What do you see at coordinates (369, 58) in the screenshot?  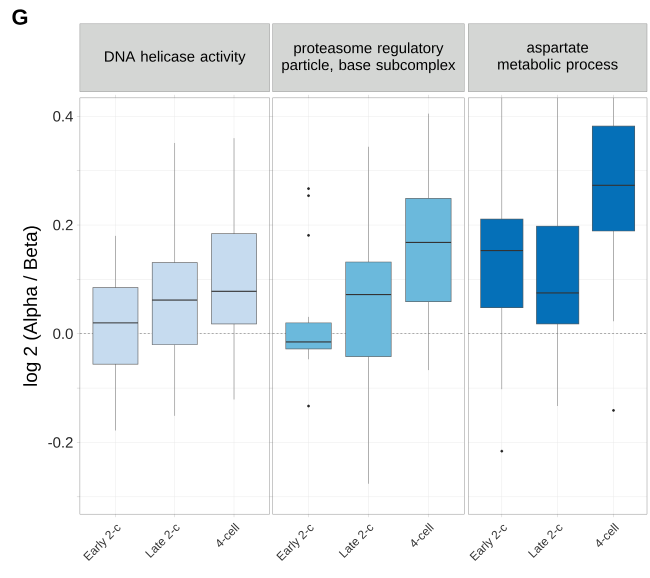 I see `chart-title: proteasome regulatory particle, base subcomplex` at bounding box center [369, 58].